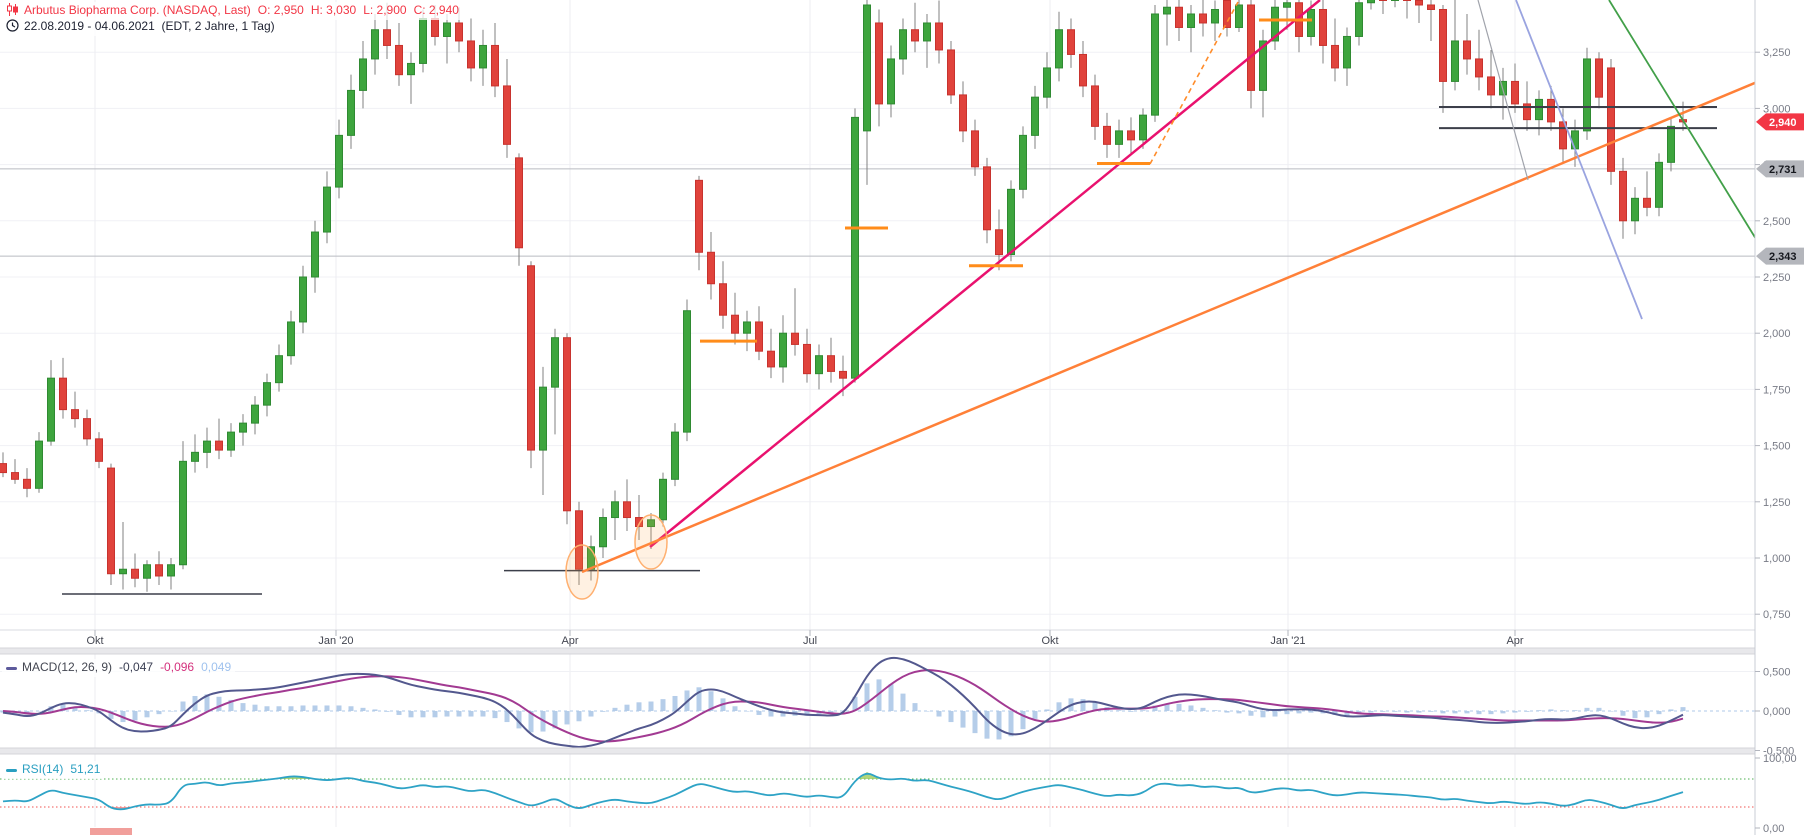  I want to click on time-tick-label: Apr, so click(1514, 641).